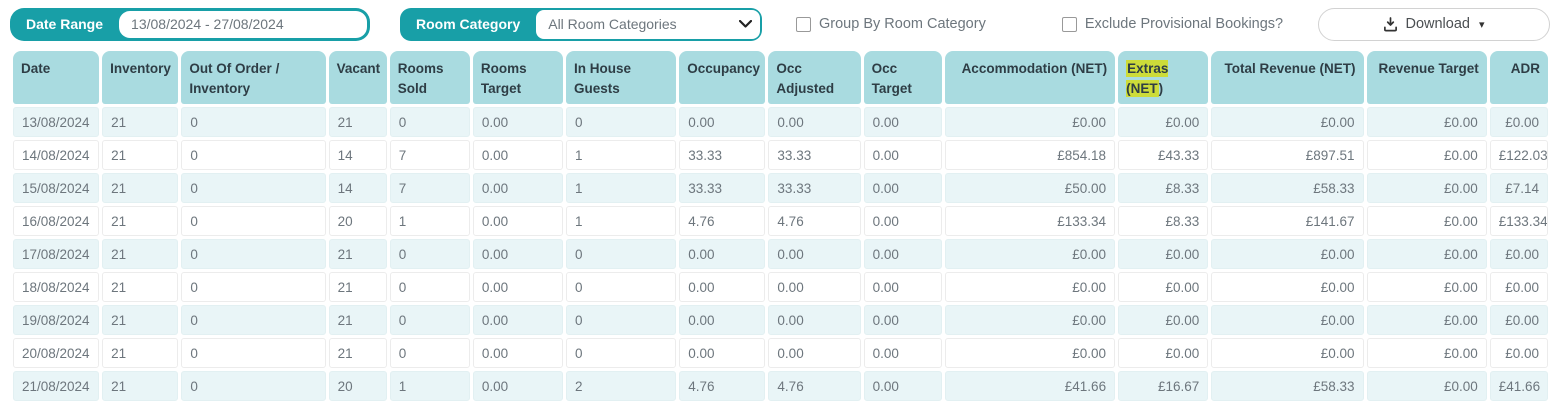  I want to click on table-cell: 17/08/2024, so click(56, 254).